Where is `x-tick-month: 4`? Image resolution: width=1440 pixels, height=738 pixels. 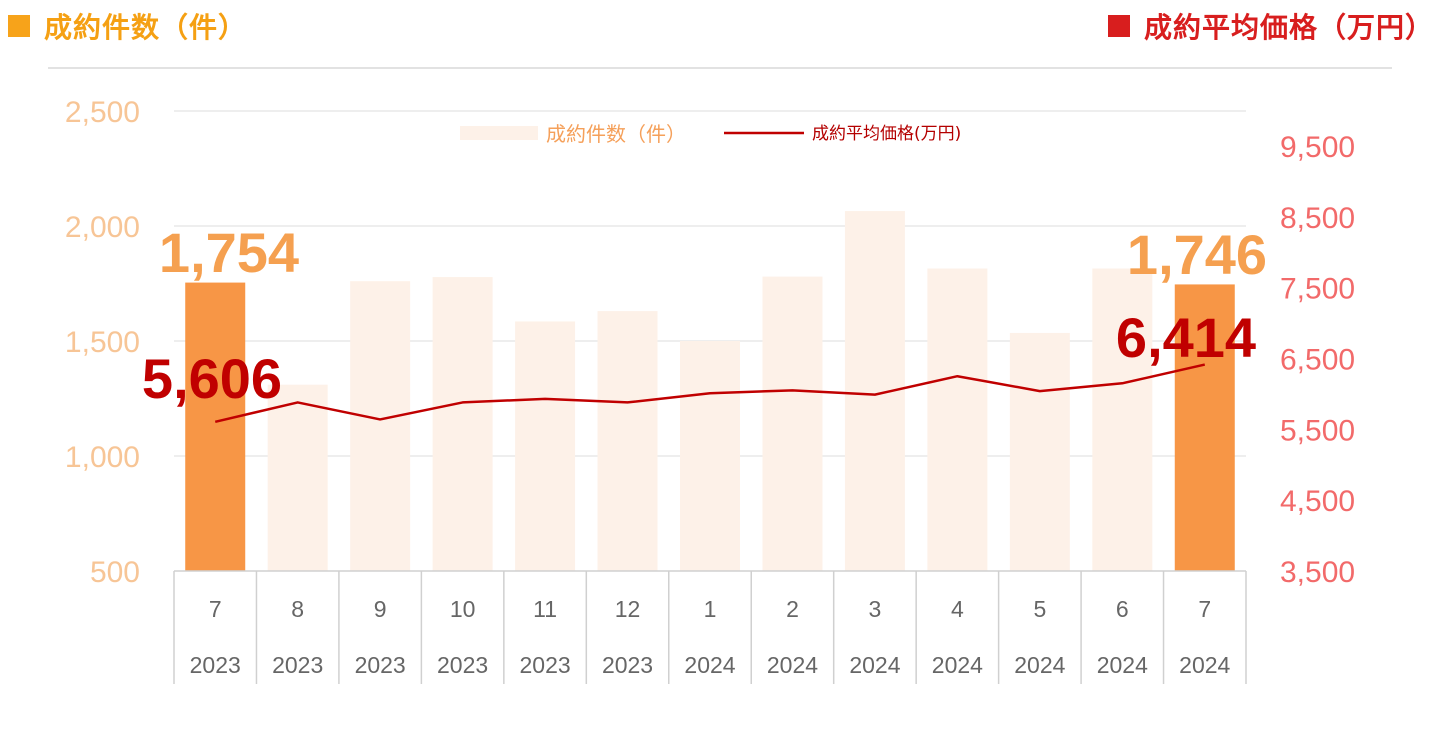
x-tick-month: 4 is located at coordinates (957, 609).